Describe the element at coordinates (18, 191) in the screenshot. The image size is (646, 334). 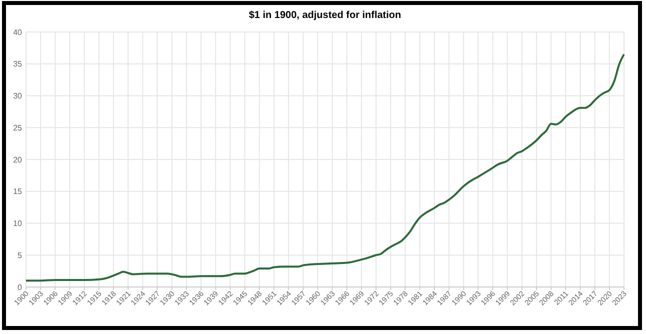
I see `y-tick-label: 15` at that location.